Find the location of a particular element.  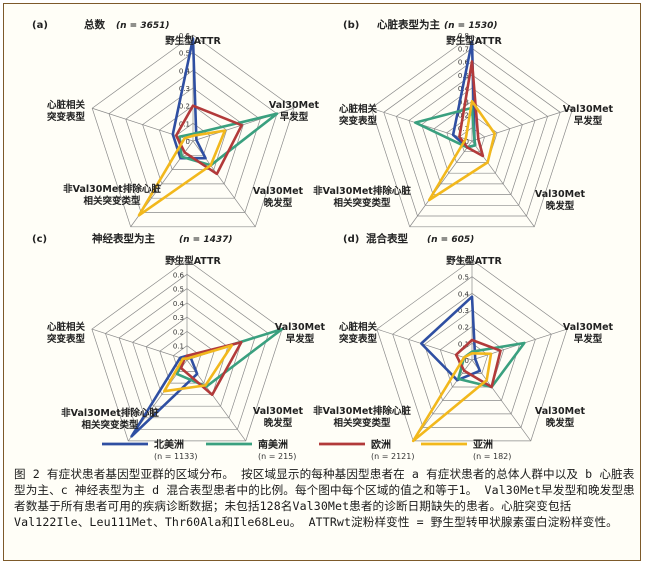

legend-name: 亚洲 is located at coordinates (483, 445).